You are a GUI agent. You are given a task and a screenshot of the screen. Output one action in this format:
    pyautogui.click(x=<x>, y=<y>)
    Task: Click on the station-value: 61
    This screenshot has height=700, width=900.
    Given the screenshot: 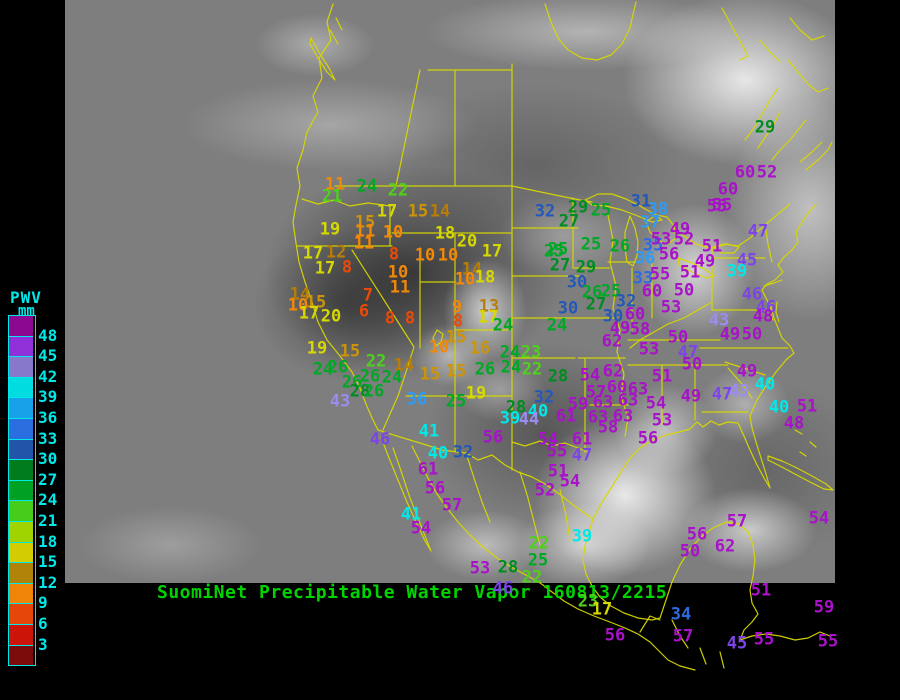 What is the action you would take?
    pyautogui.click(x=566, y=416)
    